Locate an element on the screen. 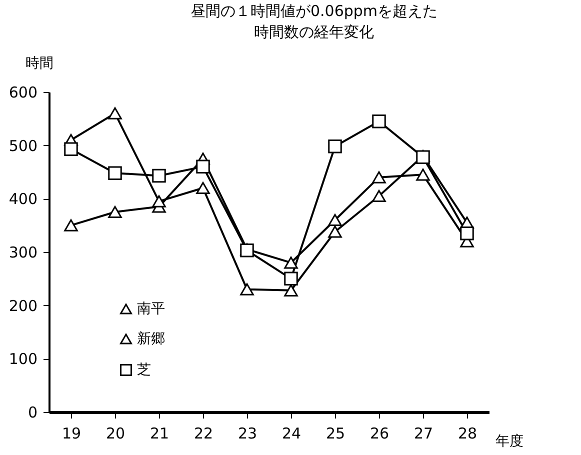 Image resolution: width=581 pixels, height=455 pixels. y-tick-label: 500 is located at coordinates (23, 145).